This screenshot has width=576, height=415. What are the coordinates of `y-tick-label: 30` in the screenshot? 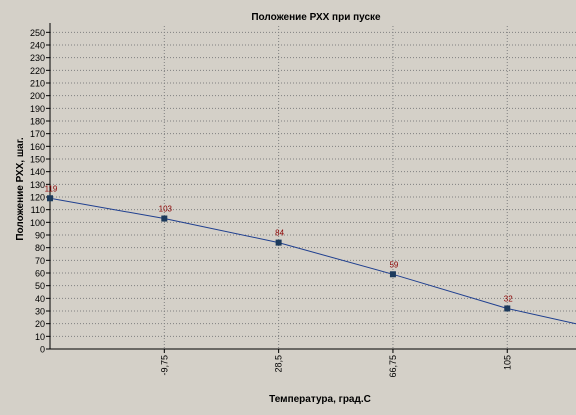 It's located at (40, 312).